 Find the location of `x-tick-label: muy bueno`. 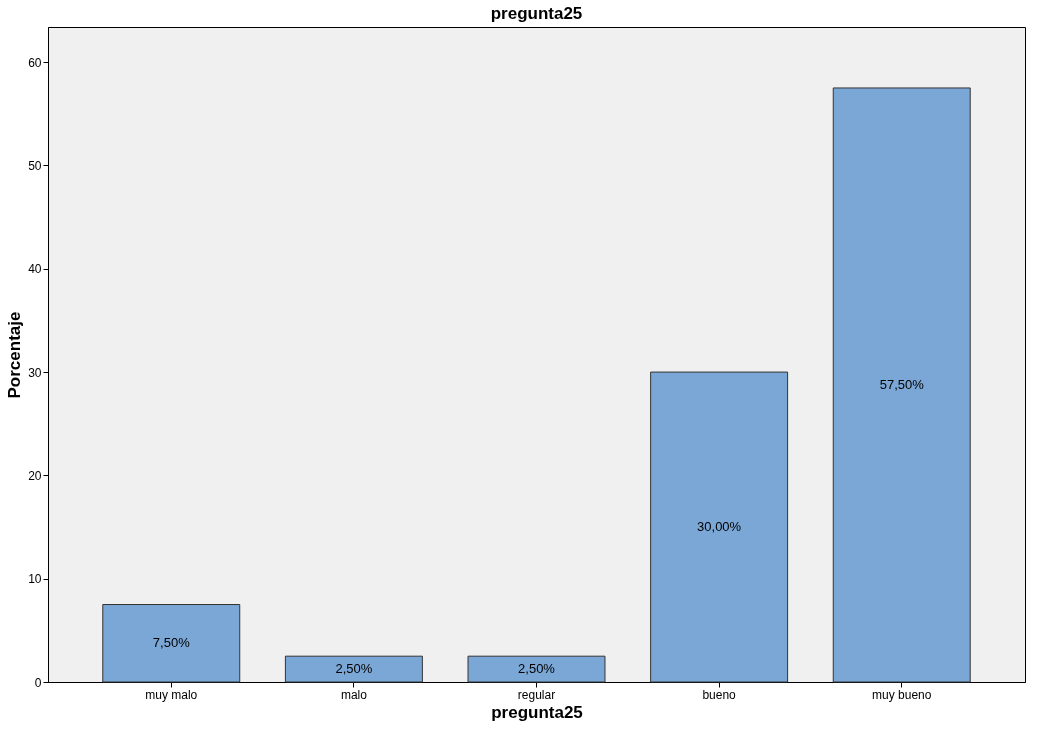

x-tick-label: muy bueno is located at coordinates (902, 694).